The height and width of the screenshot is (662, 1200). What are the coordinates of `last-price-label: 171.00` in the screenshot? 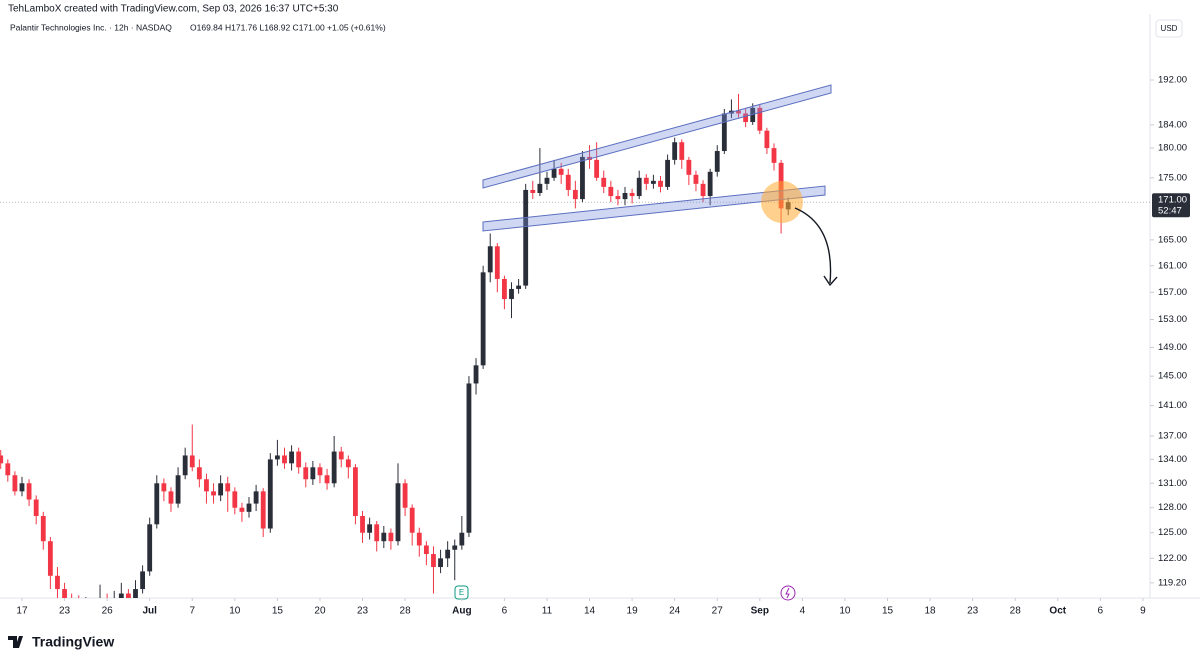 It's located at (1172, 200).